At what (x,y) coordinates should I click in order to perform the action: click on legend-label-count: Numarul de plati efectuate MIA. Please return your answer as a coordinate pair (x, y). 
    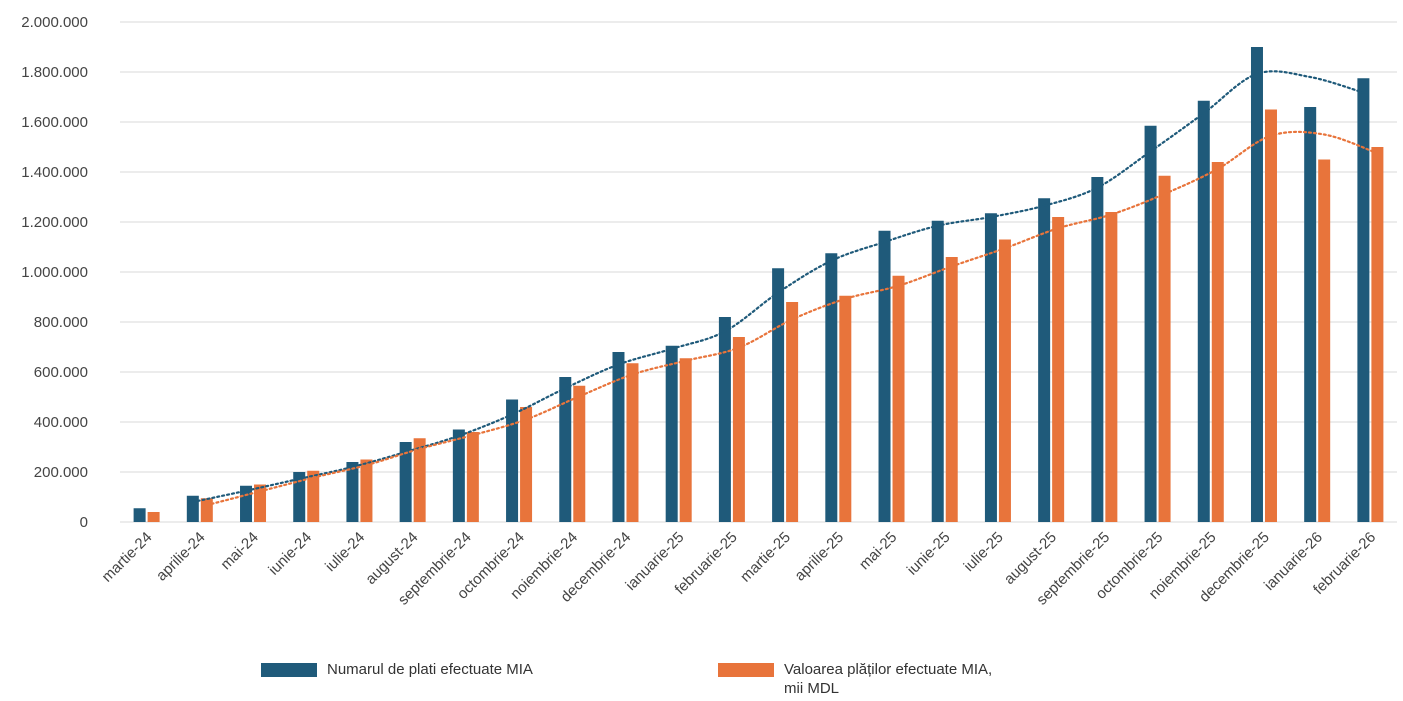
    Looking at the image, I should click on (430, 669).